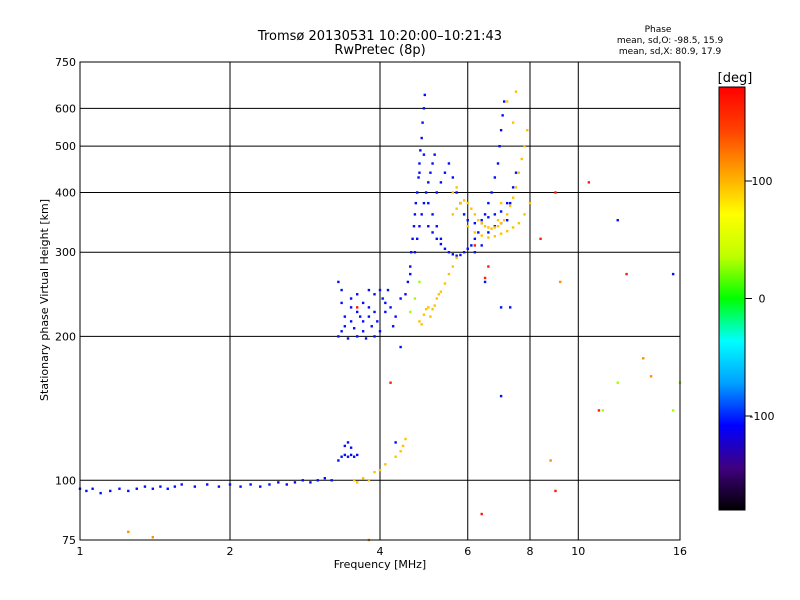 The width and height of the screenshot is (800, 600). Describe the element at coordinates (467, 551) in the screenshot. I see `x-tick-label: 6` at that location.